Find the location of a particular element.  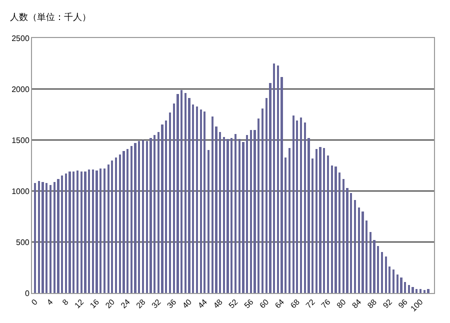

x-tick-label: 28 is located at coordinates (141, 303).